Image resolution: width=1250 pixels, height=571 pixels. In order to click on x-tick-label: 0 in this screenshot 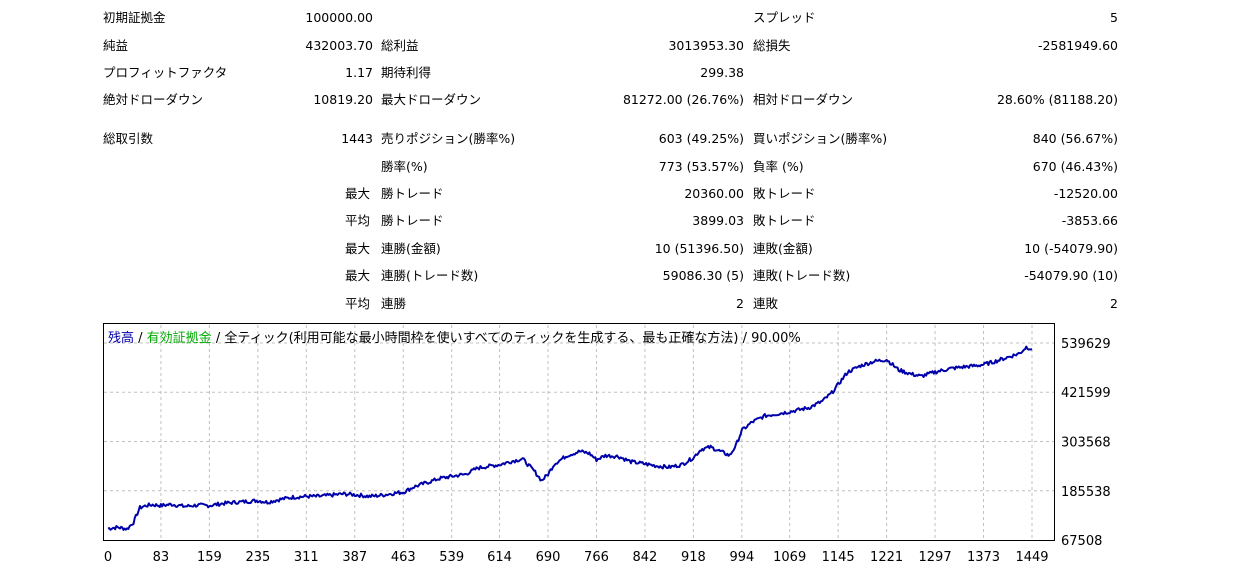, I will do `click(108, 557)`.